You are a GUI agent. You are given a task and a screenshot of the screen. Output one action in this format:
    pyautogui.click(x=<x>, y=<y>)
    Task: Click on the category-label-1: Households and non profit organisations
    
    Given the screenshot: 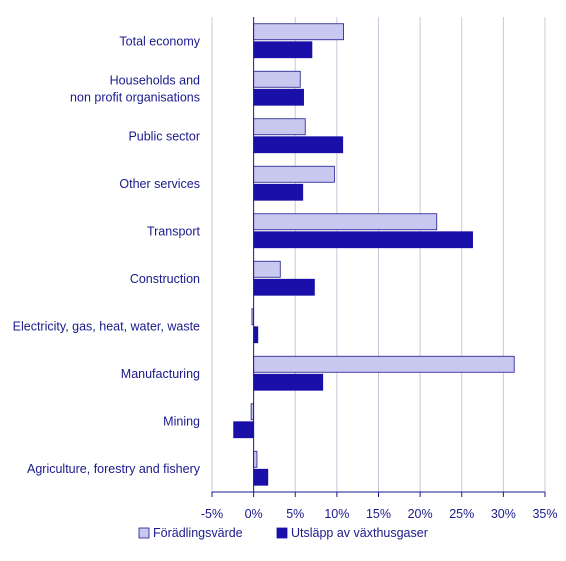 What is the action you would take?
    pyautogui.click(x=135, y=88)
    